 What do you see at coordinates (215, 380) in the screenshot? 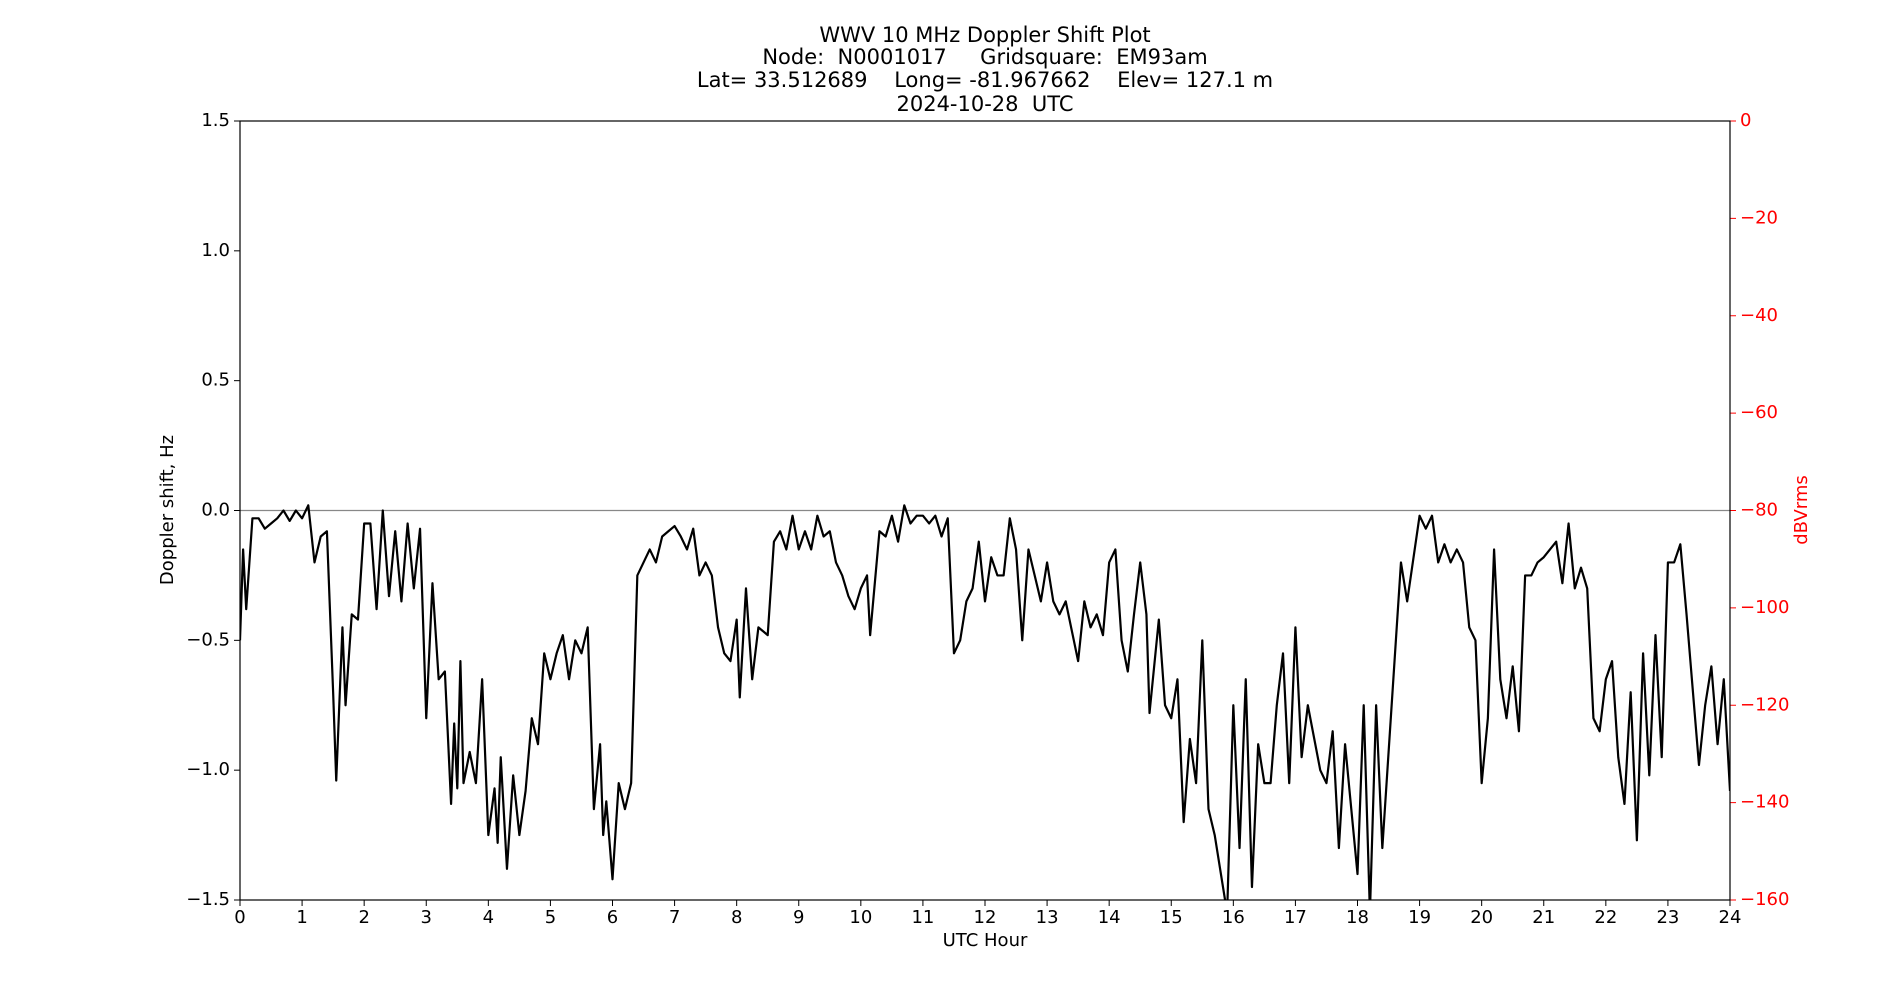
I see `y-tick-label: 0.5` at bounding box center [215, 380].